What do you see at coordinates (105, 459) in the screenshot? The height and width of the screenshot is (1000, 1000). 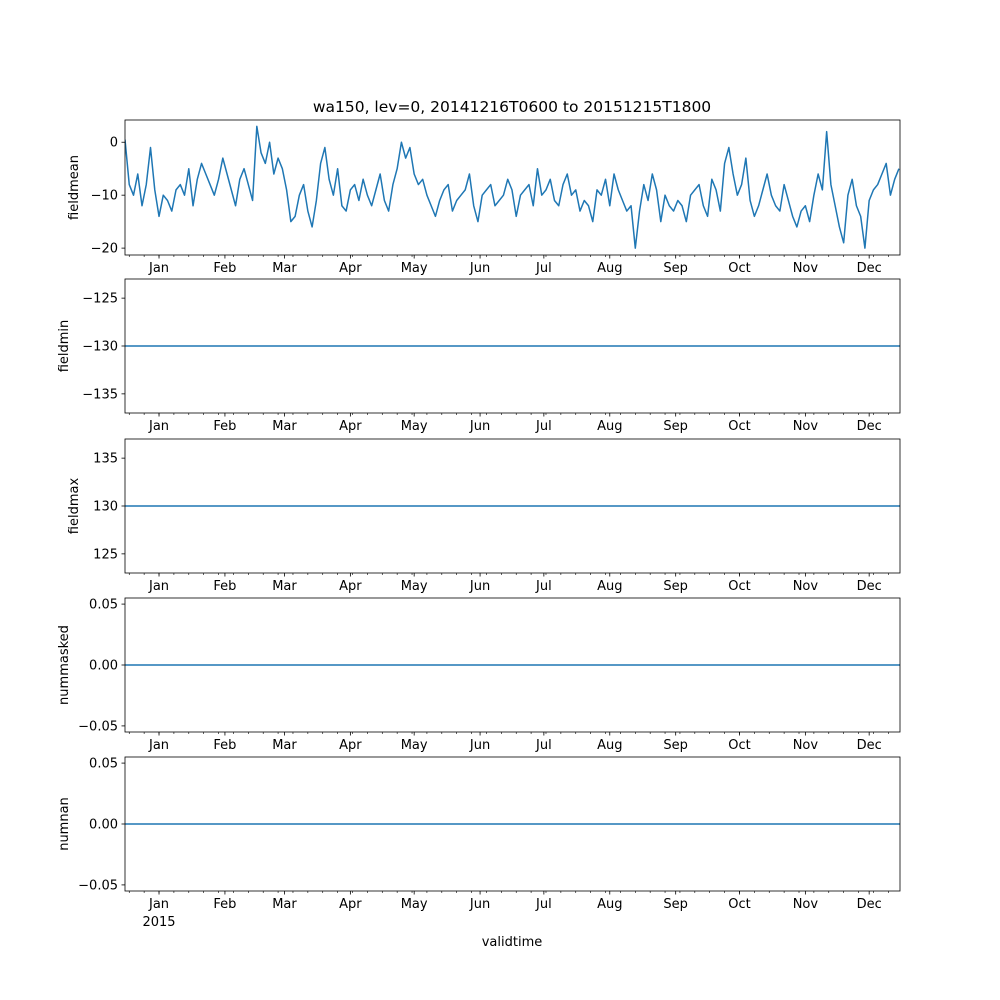 I see `y-tick-label: 135` at bounding box center [105, 459].